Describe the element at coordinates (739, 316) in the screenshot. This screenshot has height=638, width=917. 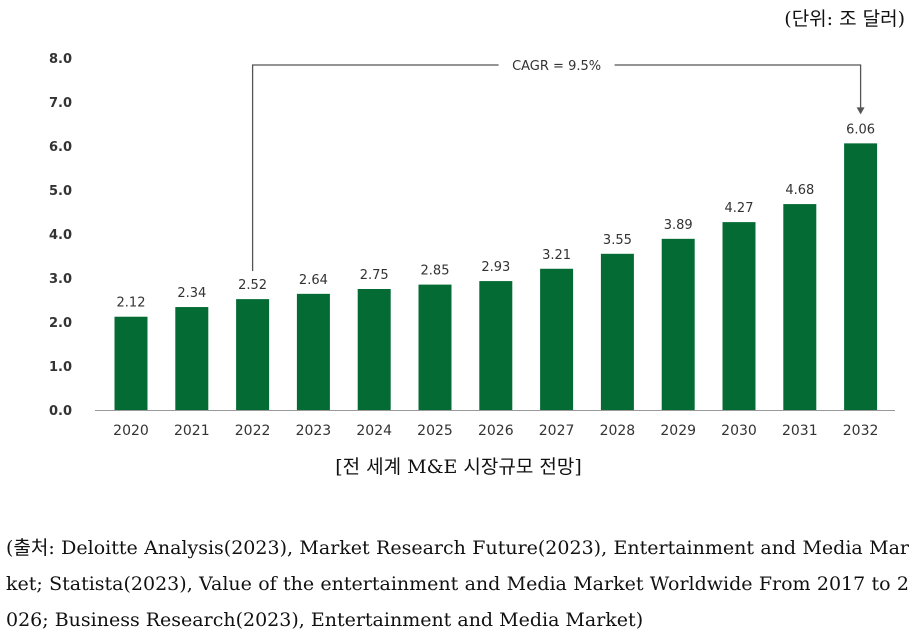
I see `bar-2030` at that location.